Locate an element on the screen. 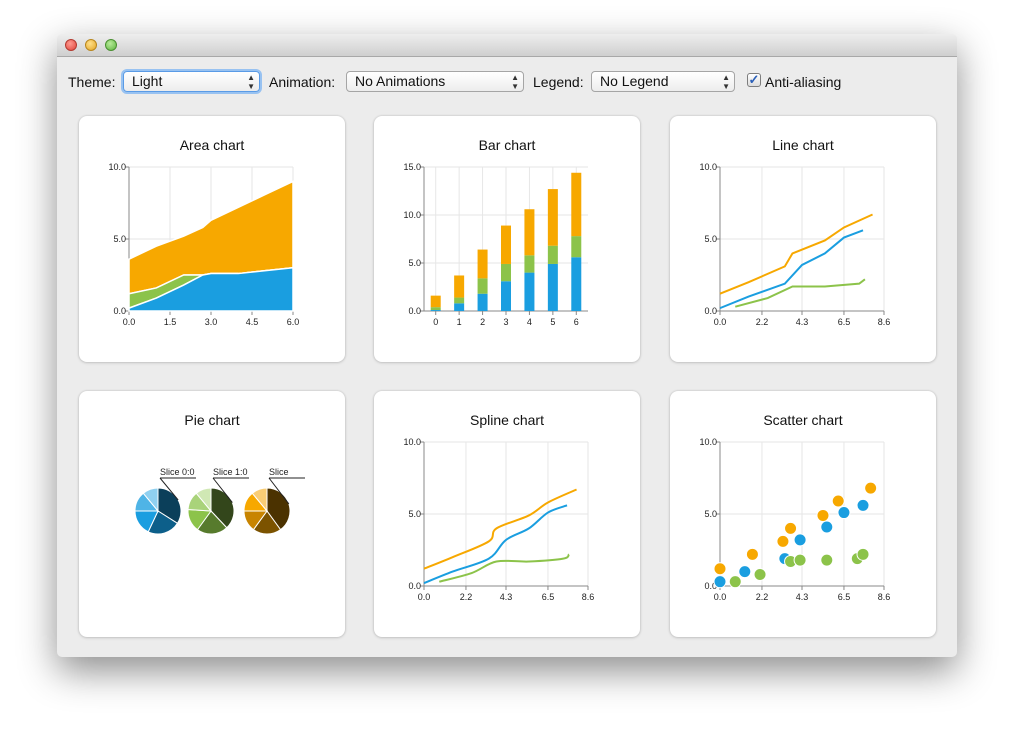 The image size is (1014, 736). pie-label: Slice 0:0 is located at coordinates (177, 472).